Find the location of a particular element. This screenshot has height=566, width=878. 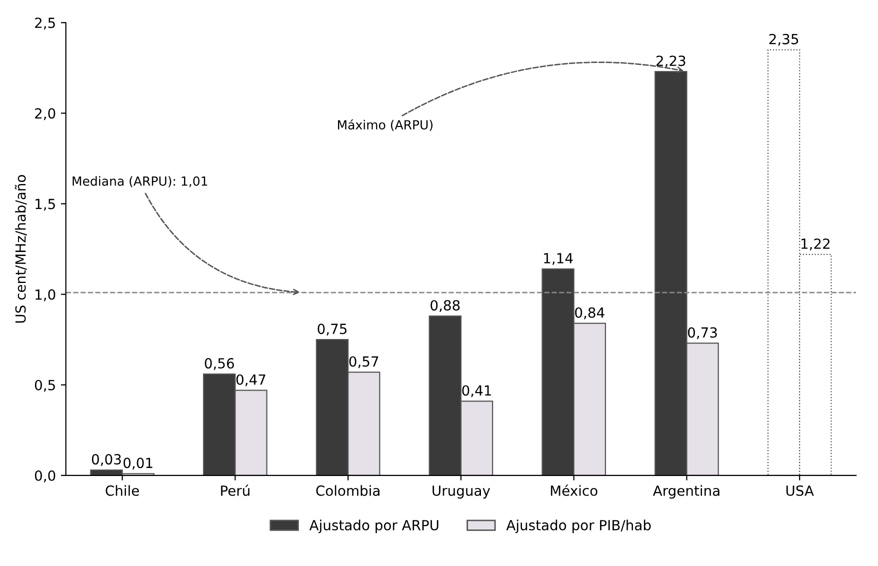

data-label: 1,22 is located at coordinates (815, 244).